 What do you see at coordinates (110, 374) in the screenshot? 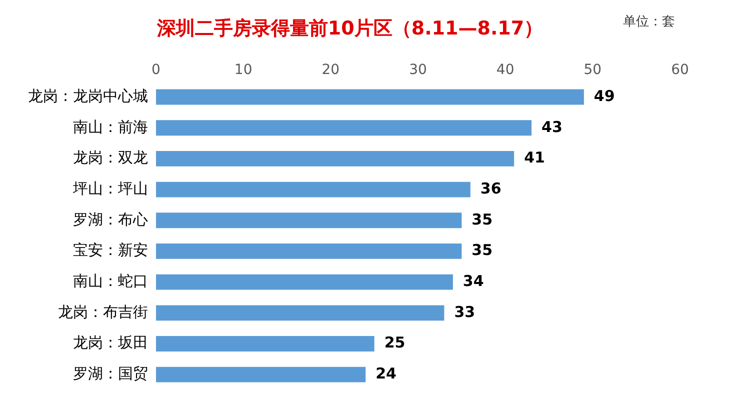
I see `y-tick-label: 罗湖：国贸` at bounding box center [110, 374].